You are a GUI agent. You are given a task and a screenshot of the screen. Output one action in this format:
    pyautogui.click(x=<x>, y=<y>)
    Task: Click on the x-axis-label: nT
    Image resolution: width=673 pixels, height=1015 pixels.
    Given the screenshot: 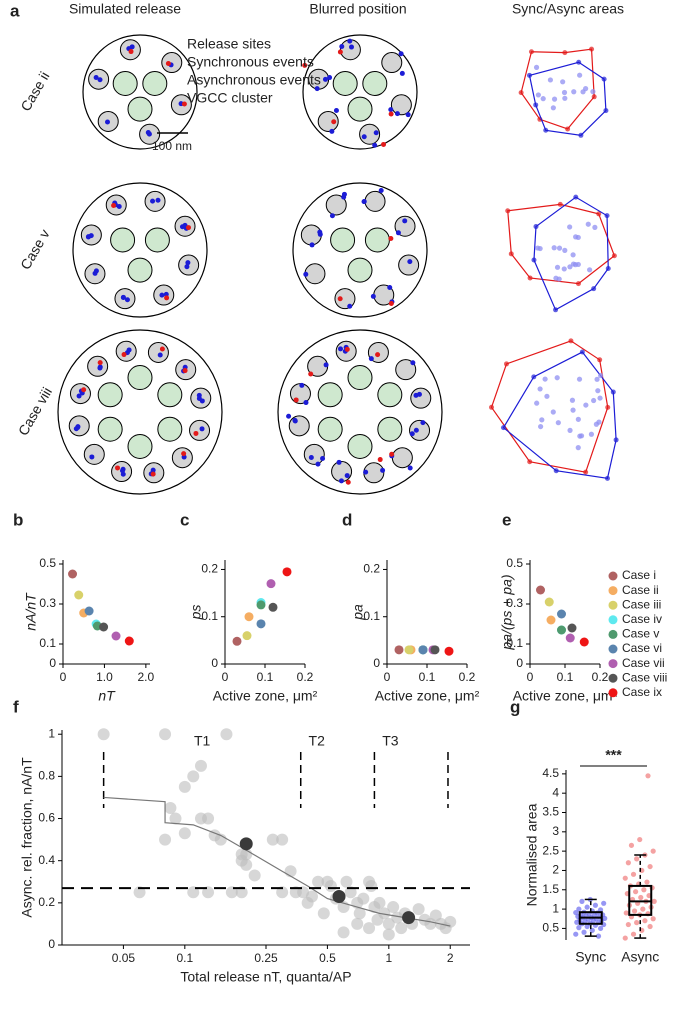 What is the action you would take?
    pyautogui.click(x=107, y=696)
    